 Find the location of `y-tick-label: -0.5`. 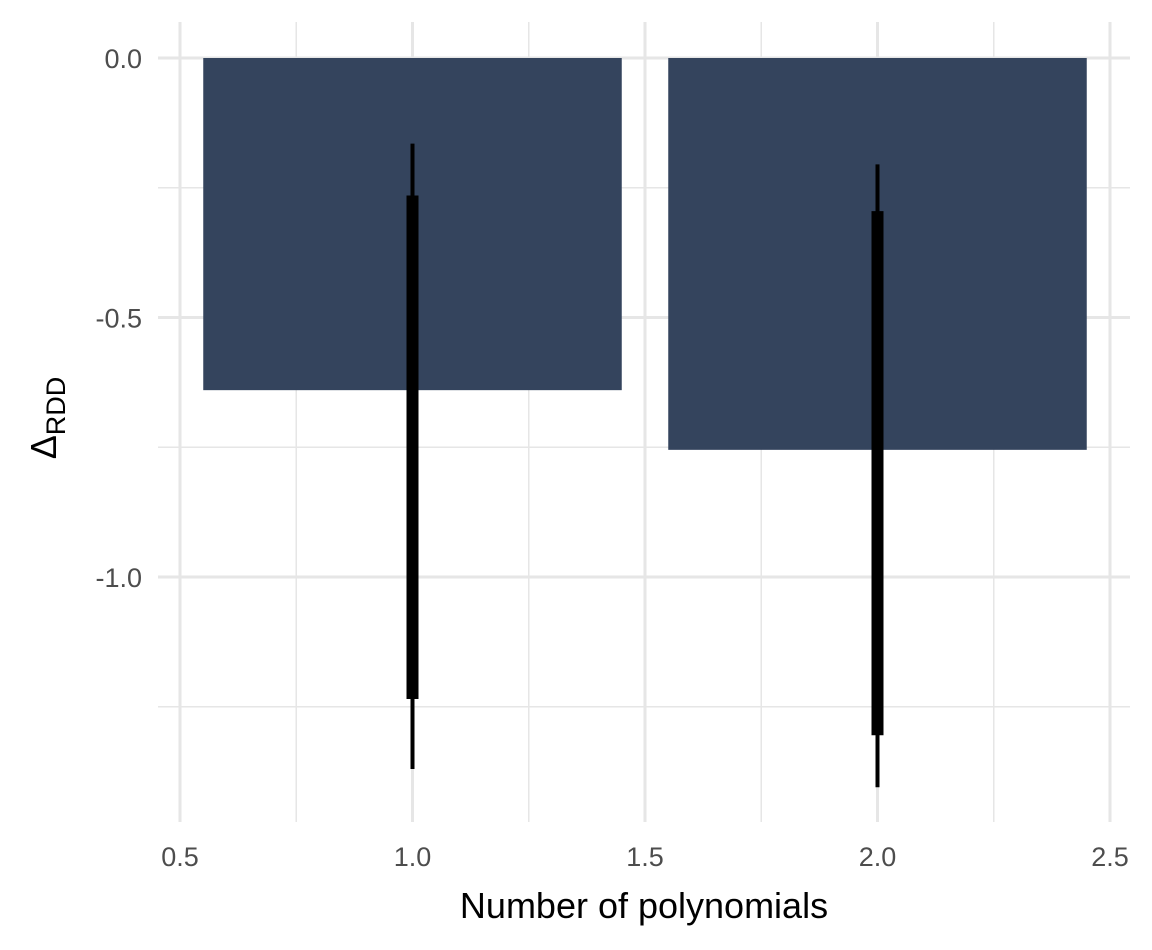

y-tick-label: -0.5 is located at coordinates (118, 319).